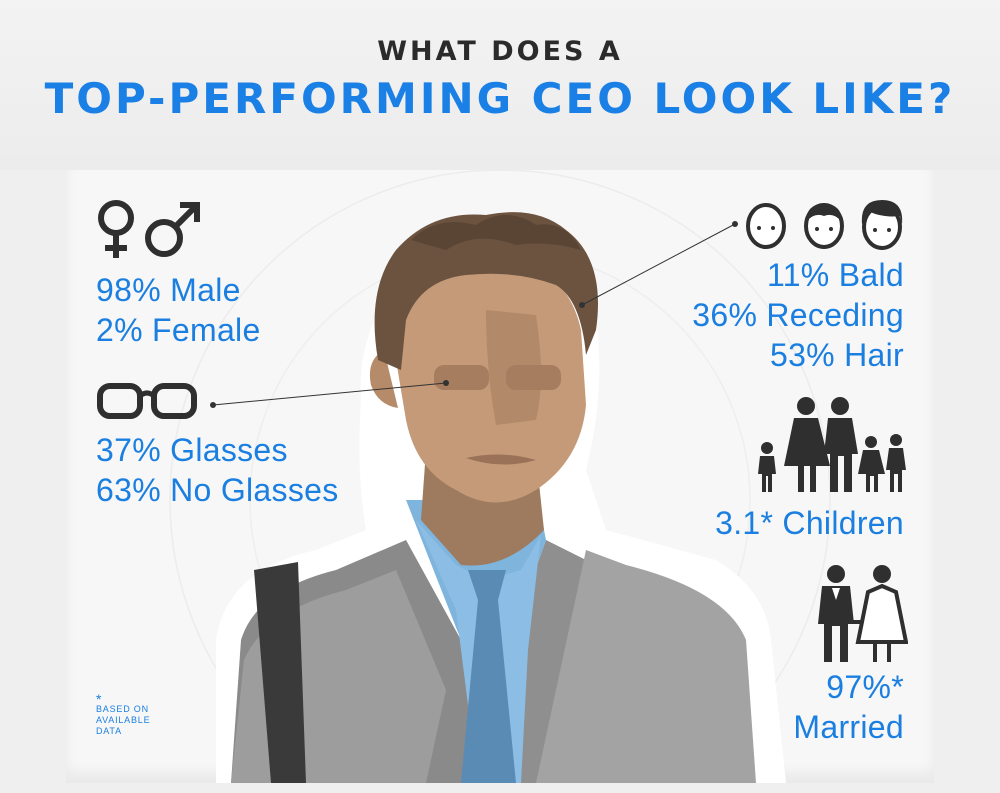 Image resolution: width=1000 pixels, height=793 pixels. Describe the element at coordinates (192, 450) in the screenshot. I see `glasses-stat: 37% Glasses` at that location.